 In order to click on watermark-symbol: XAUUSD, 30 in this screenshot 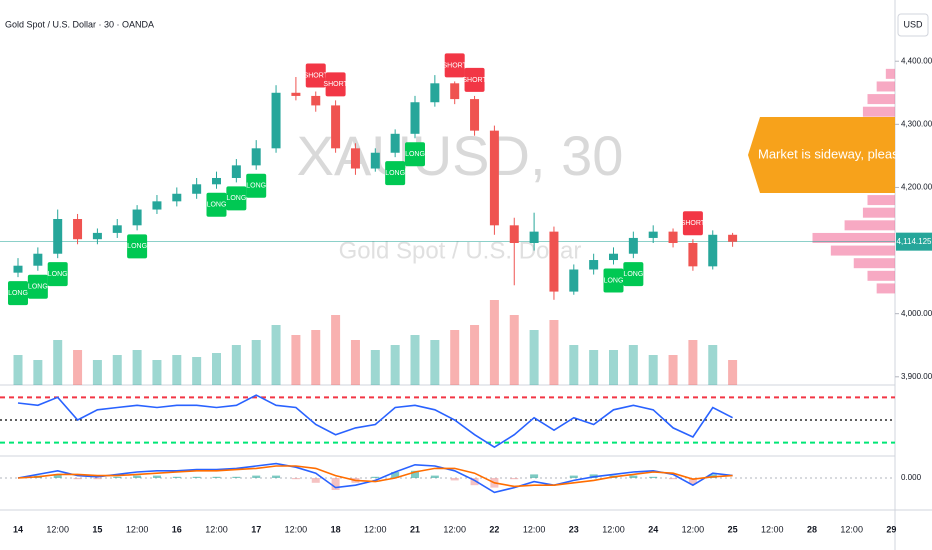, I will do `click(460, 155)`.